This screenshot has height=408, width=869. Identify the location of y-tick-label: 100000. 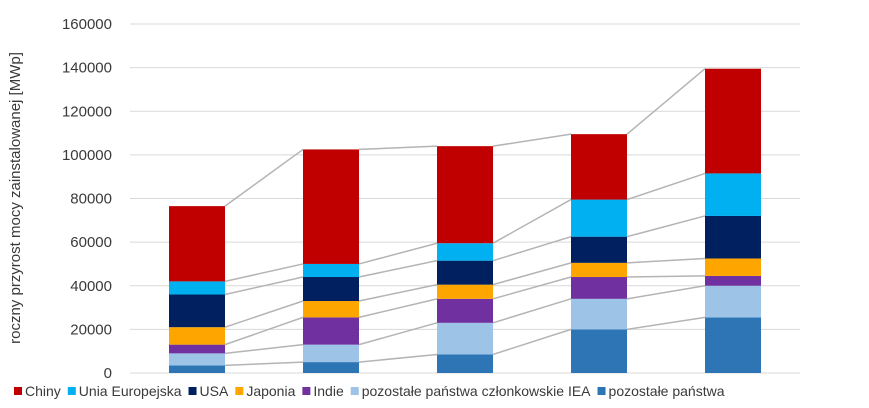
(87, 155).